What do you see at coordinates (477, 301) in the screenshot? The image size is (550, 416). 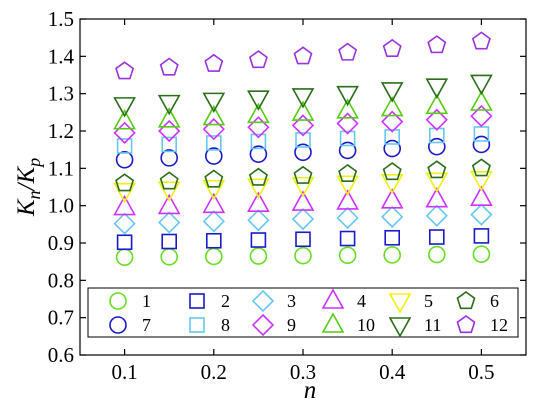 I see `legend-item: 6` at bounding box center [477, 301].